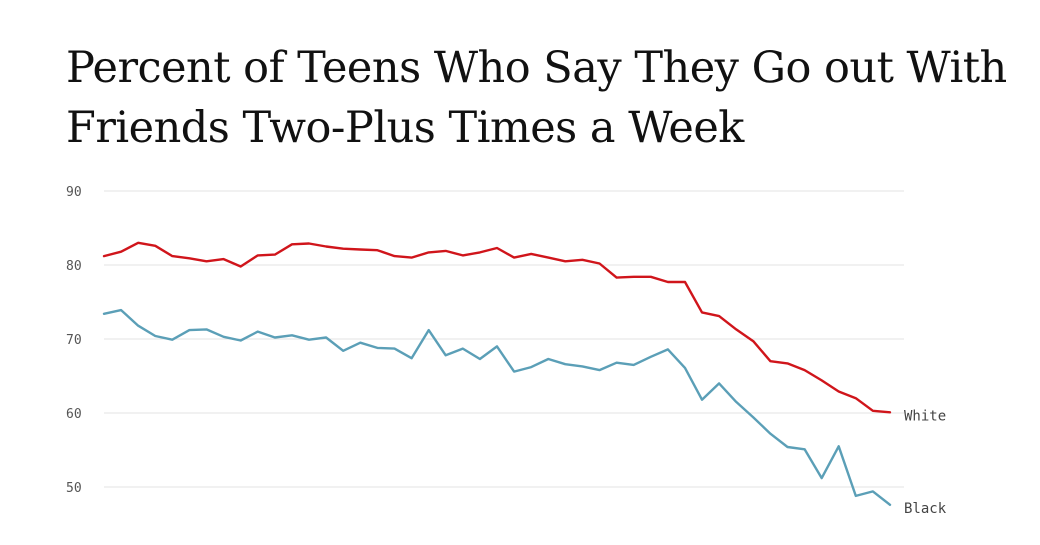 Image resolution: width=1040 pixels, height=545 pixels. Describe the element at coordinates (405, 128) in the screenshot. I see `chart-title-line-2: Friends Two-Plus Times a Week` at that location.